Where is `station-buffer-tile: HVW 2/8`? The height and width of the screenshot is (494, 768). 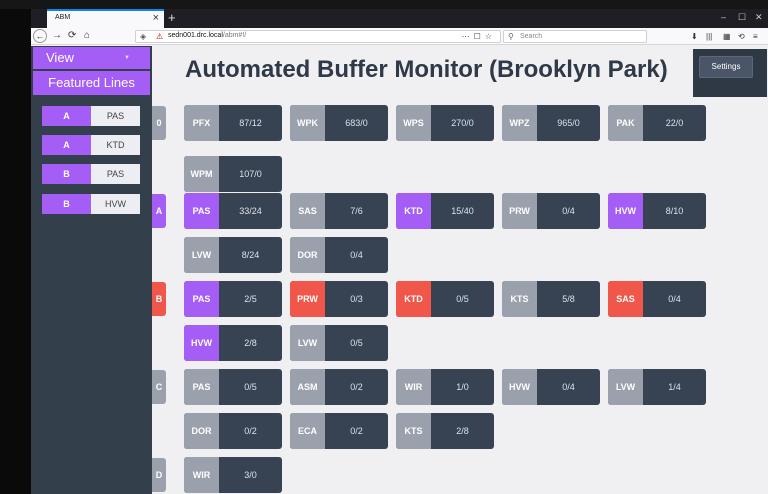 station-buffer-tile: HVW 2/8 is located at coordinates (233, 343).